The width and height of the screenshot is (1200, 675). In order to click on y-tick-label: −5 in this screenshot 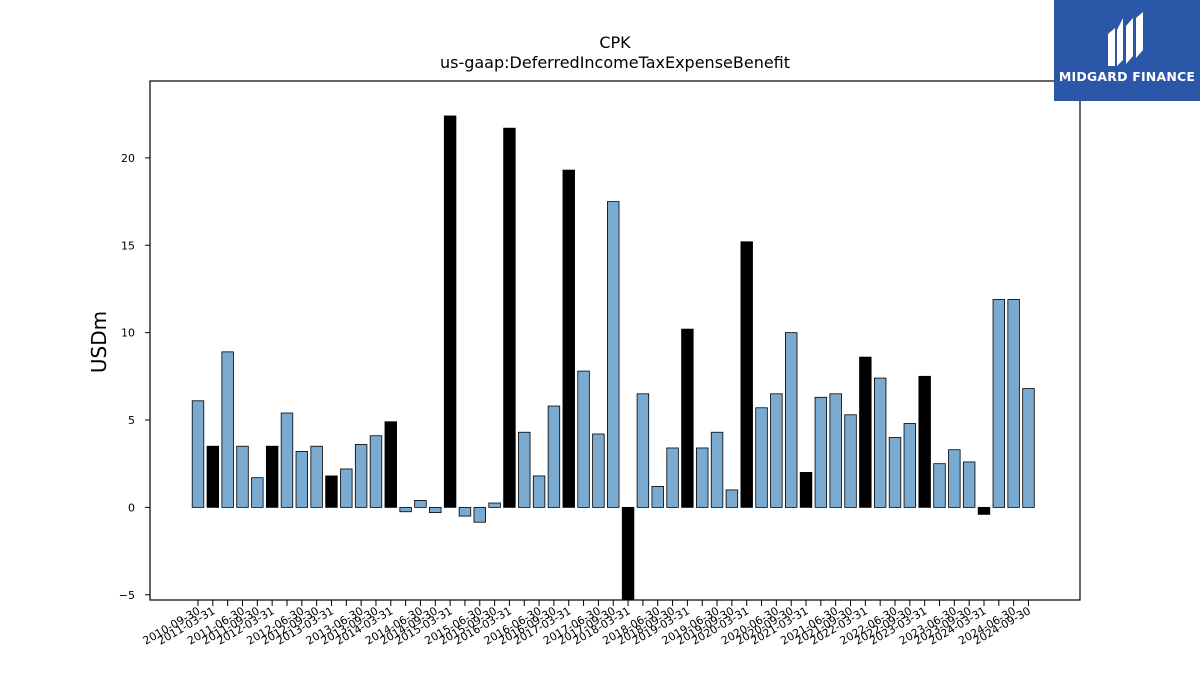, I will do `click(127, 595)`.